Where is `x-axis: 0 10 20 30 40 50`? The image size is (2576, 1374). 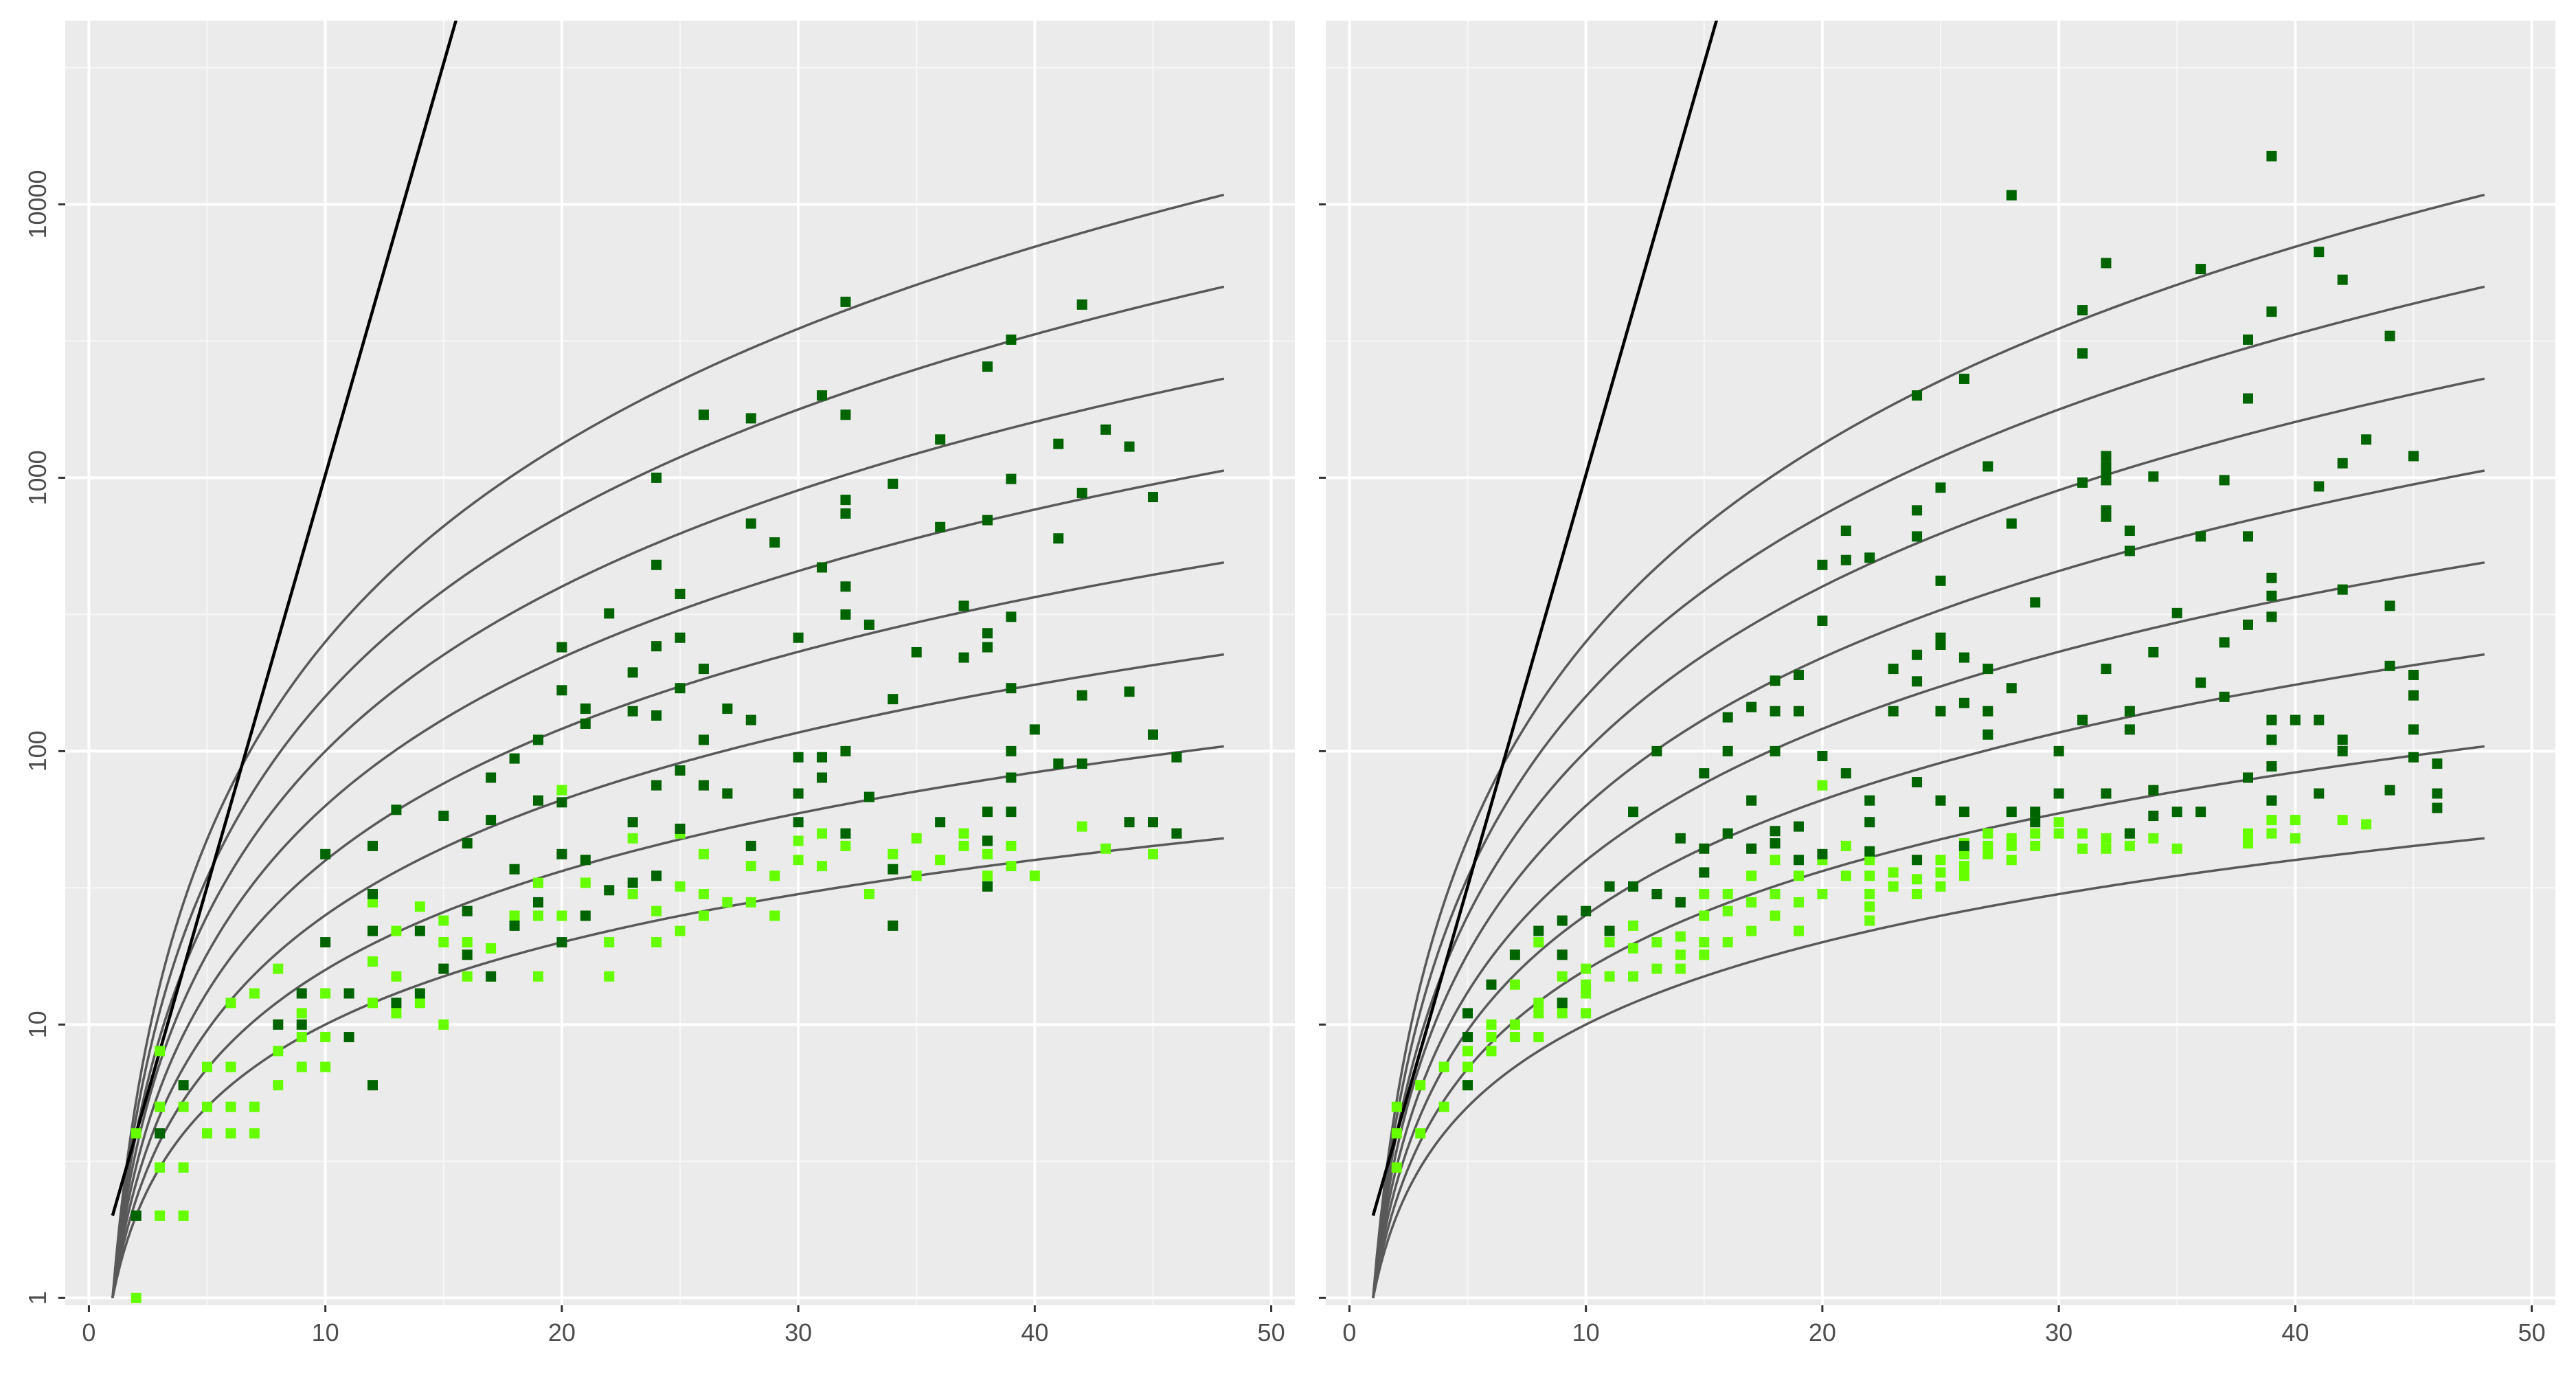
x-axis: 0 10 20 30 40 50 is located at coordinates (1944, 1326).